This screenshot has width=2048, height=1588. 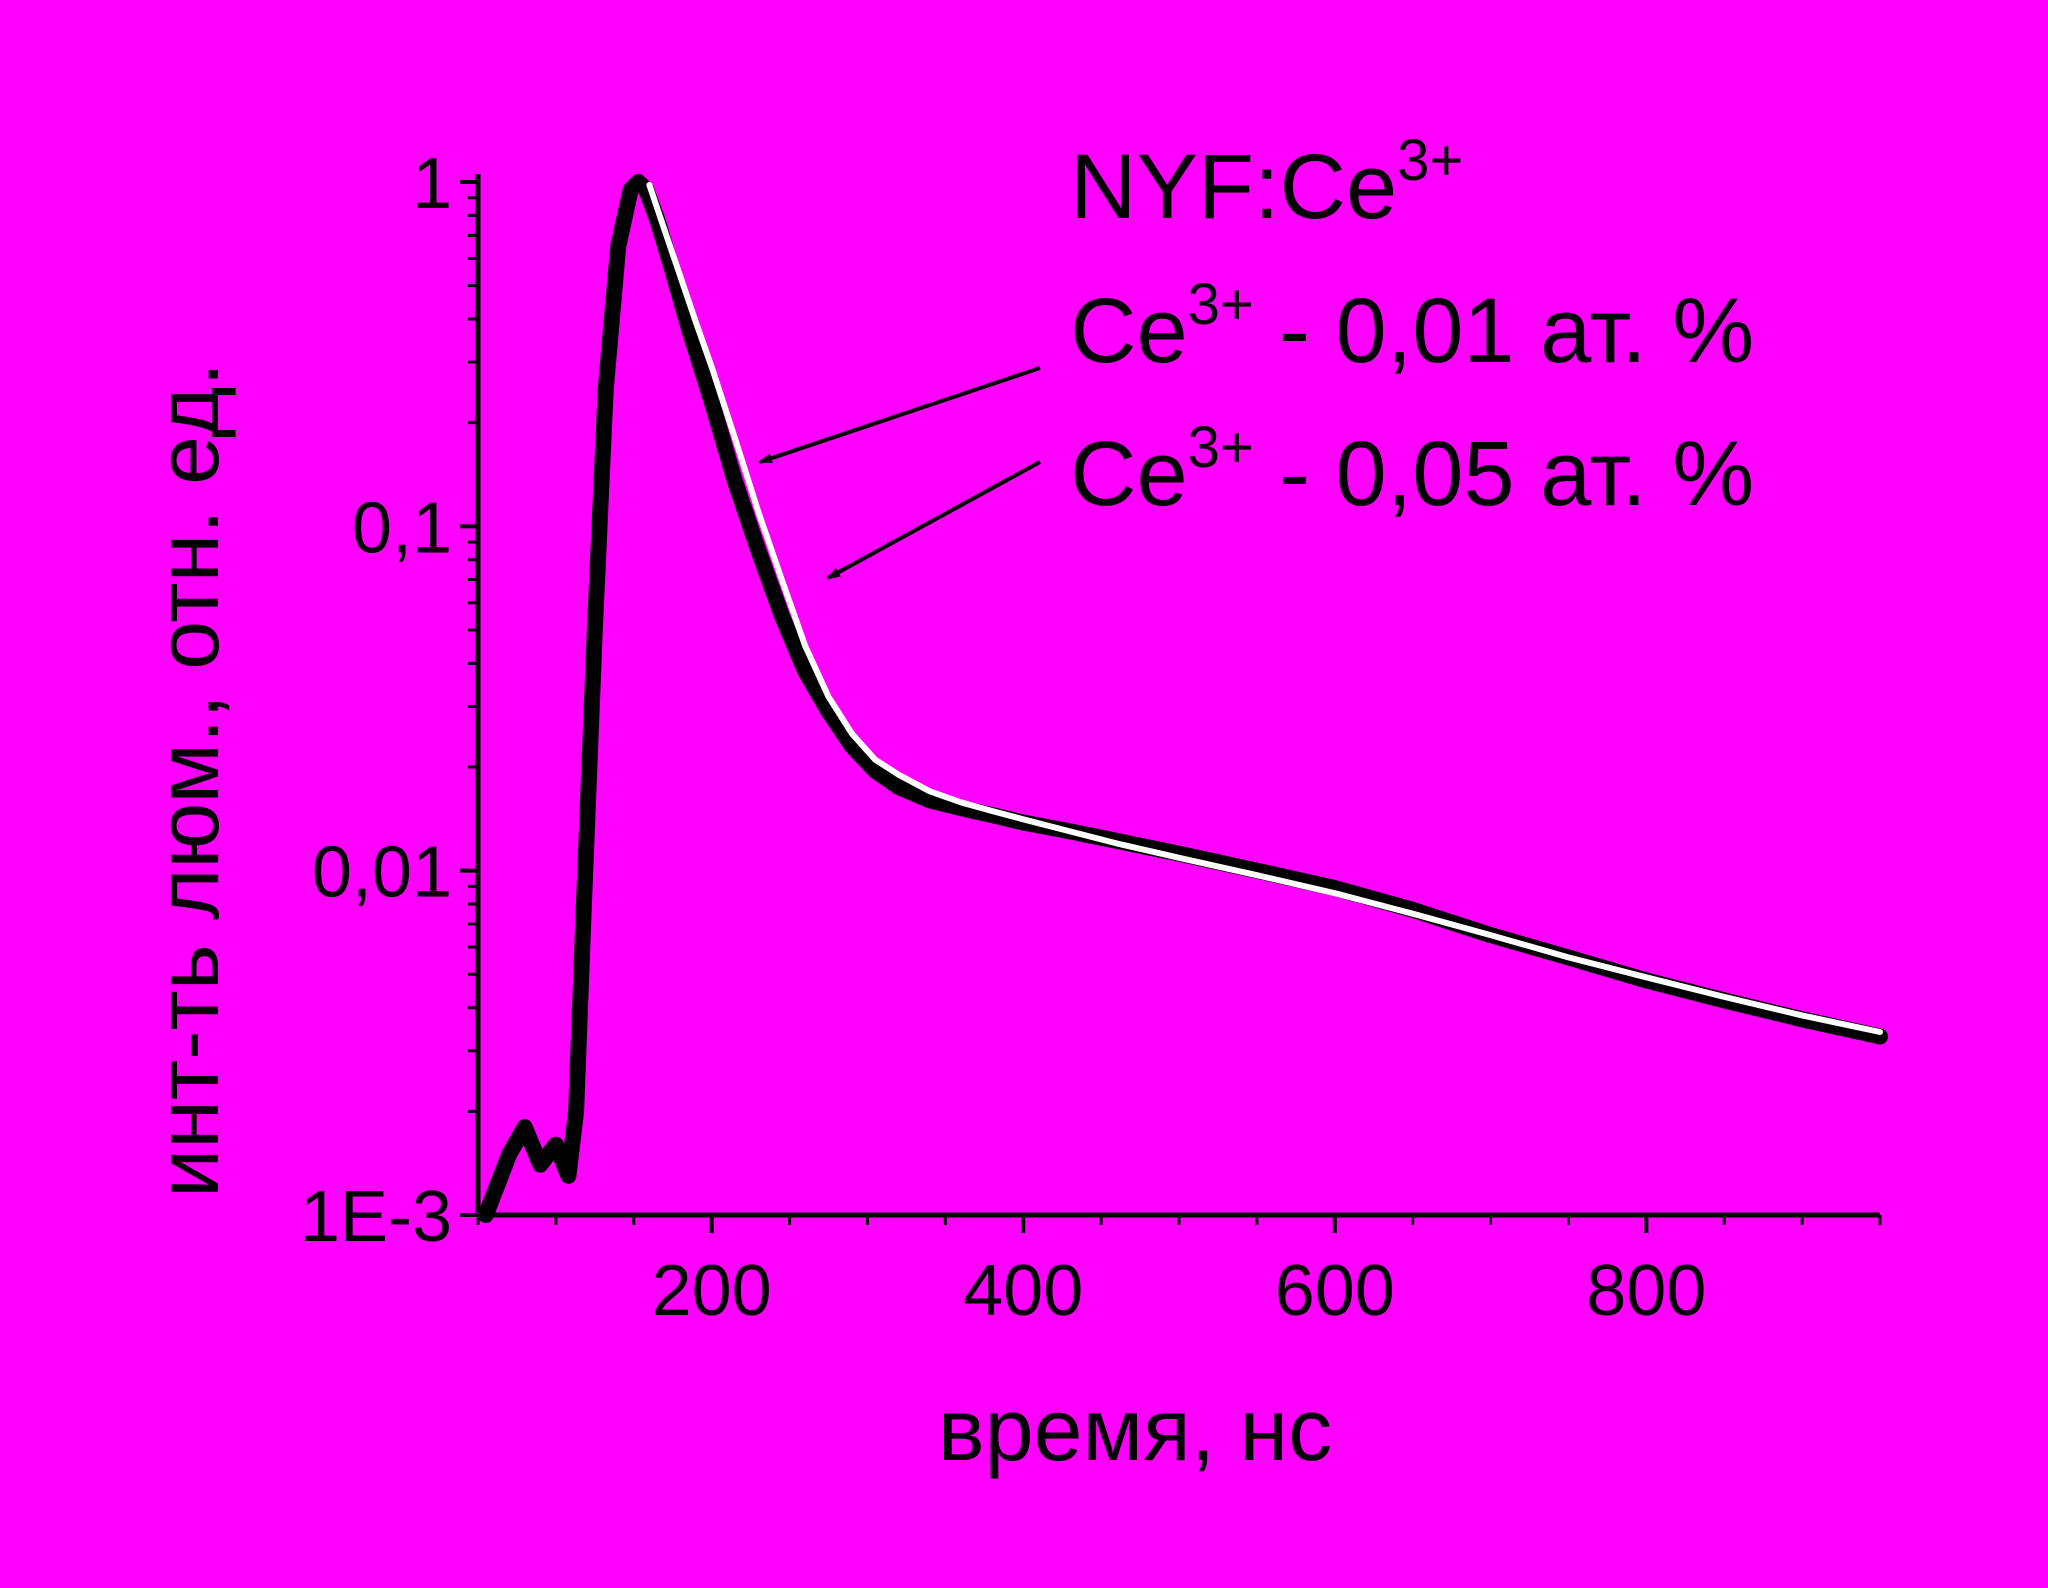 I want to click on y-axis-title: инт-ть люм., отн. ед., so click(x=187, y=780).